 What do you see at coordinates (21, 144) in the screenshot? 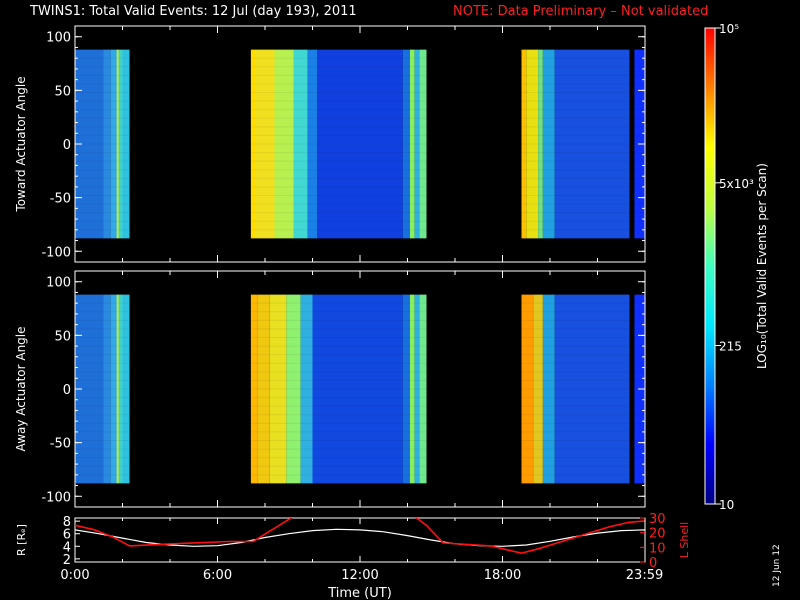
I see `y-axis-label: Toward Actuator Angle` at bounding box center [21, 144].